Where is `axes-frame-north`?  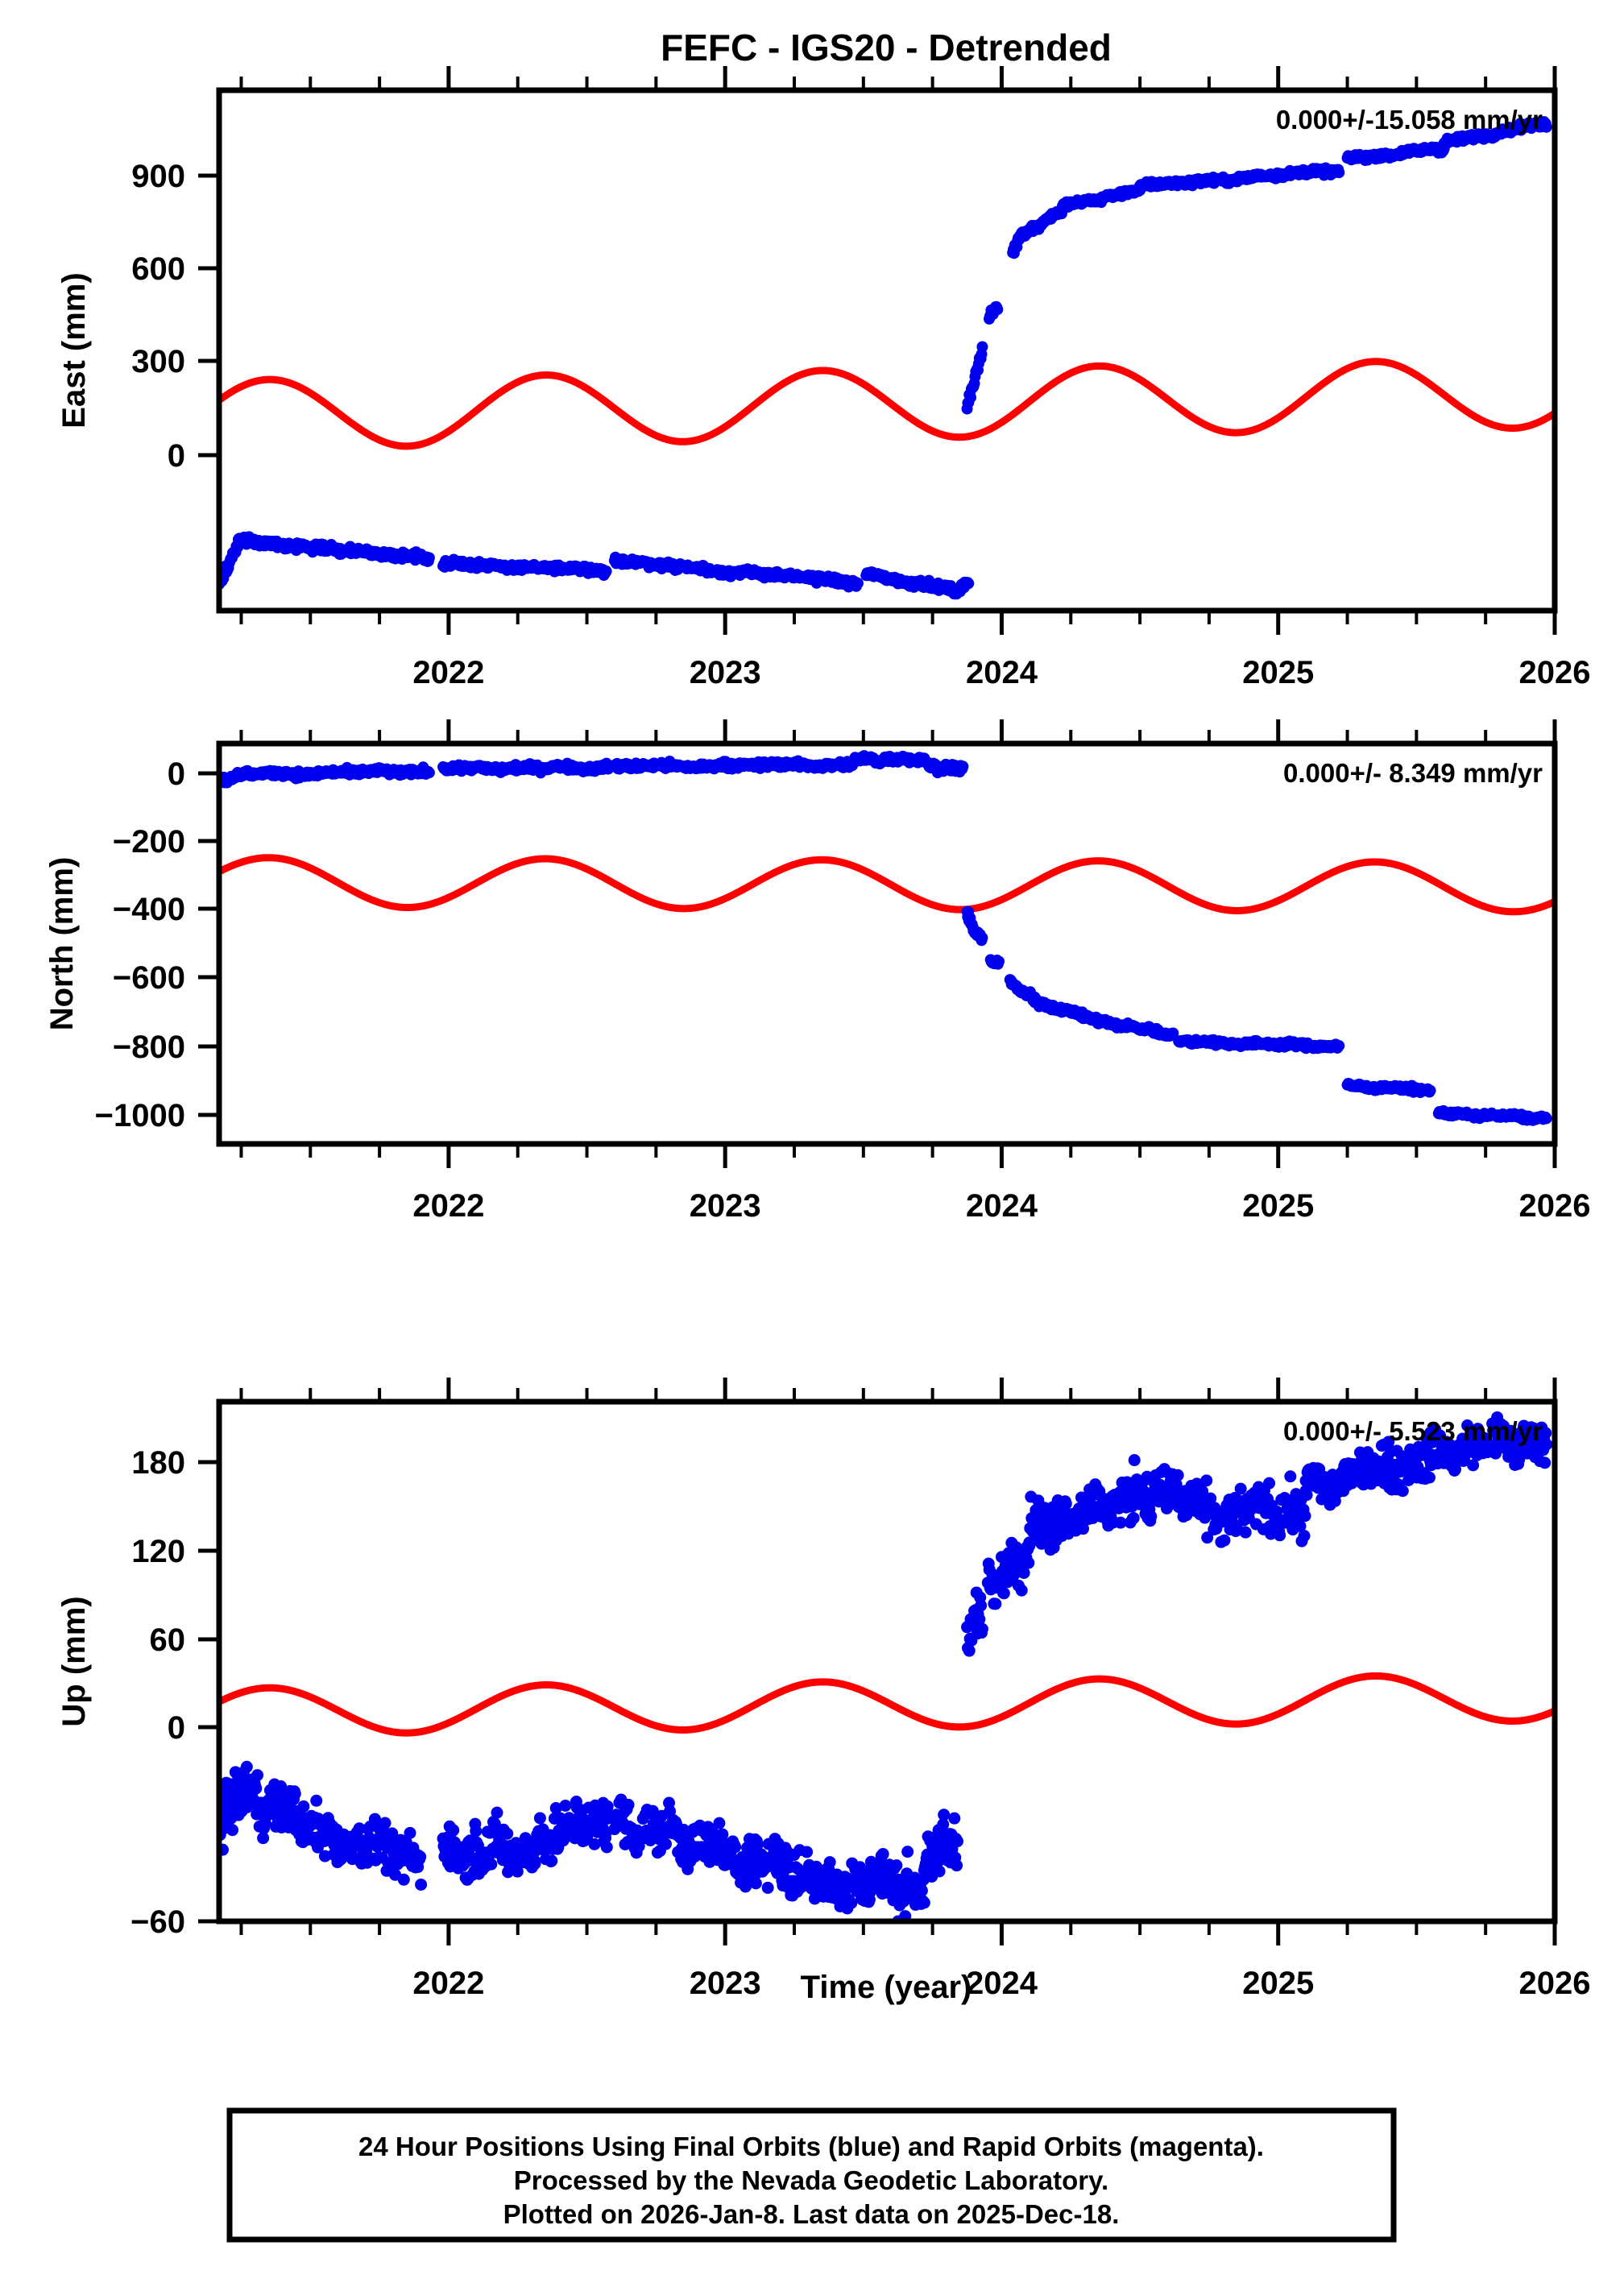
axes-frame-north is located at coordinates (887, 943).